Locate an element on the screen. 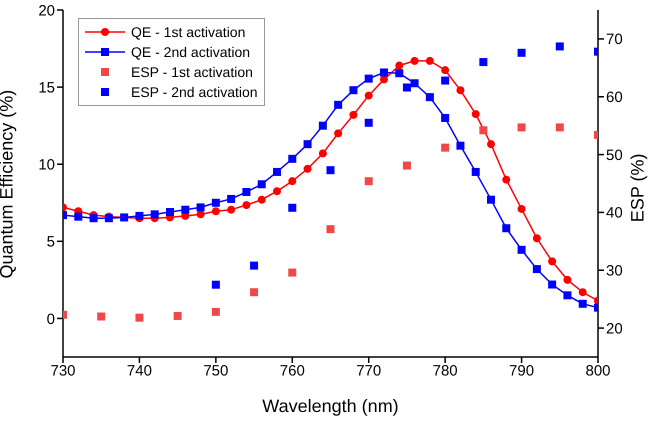 This screenshot has width=649, height=422. y2-tick-label: 50 is located at coordinates (614, 155).